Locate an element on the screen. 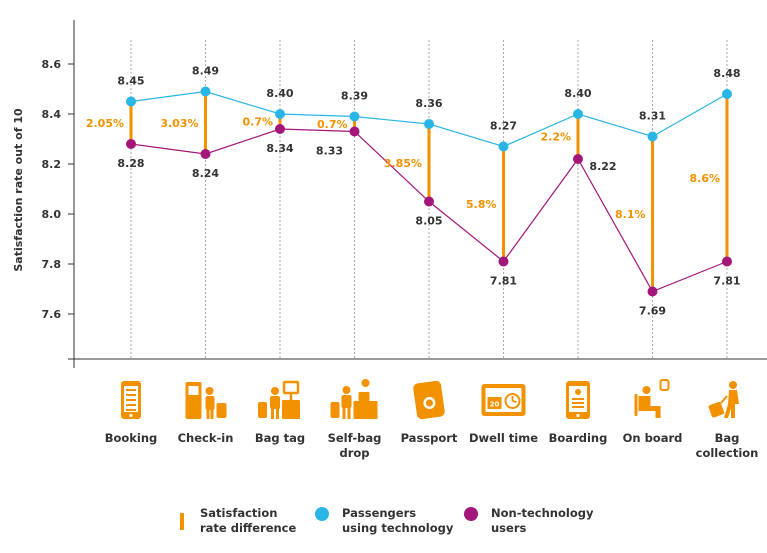  y-tick-label: 8.0 is located at coordinates (52, 214).